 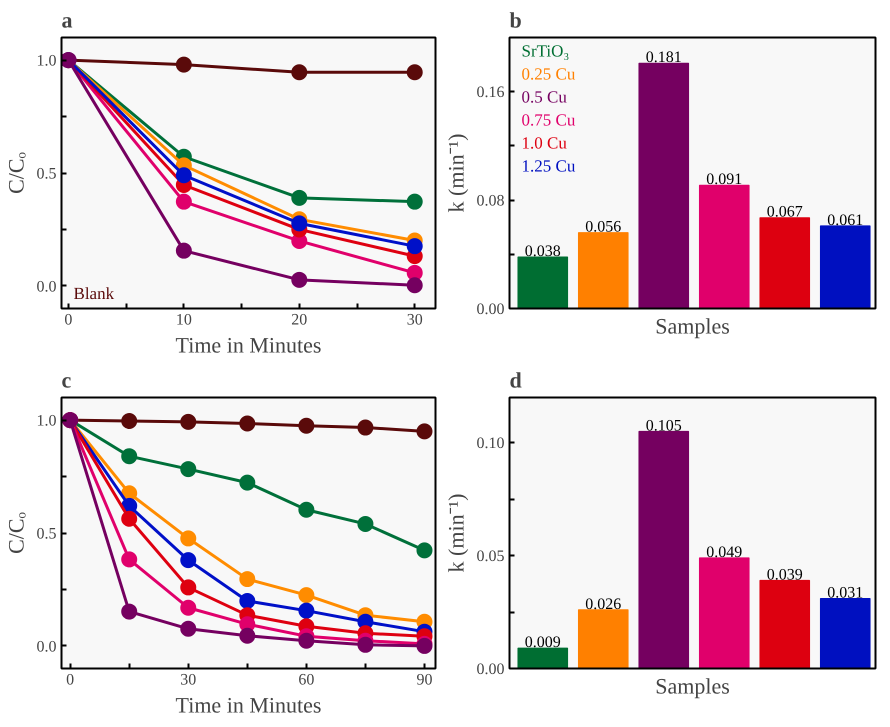 What do you see at coordinates (516, 380) in the screenshot?
I see `chart-title: d` at bounding box center [516, 380].